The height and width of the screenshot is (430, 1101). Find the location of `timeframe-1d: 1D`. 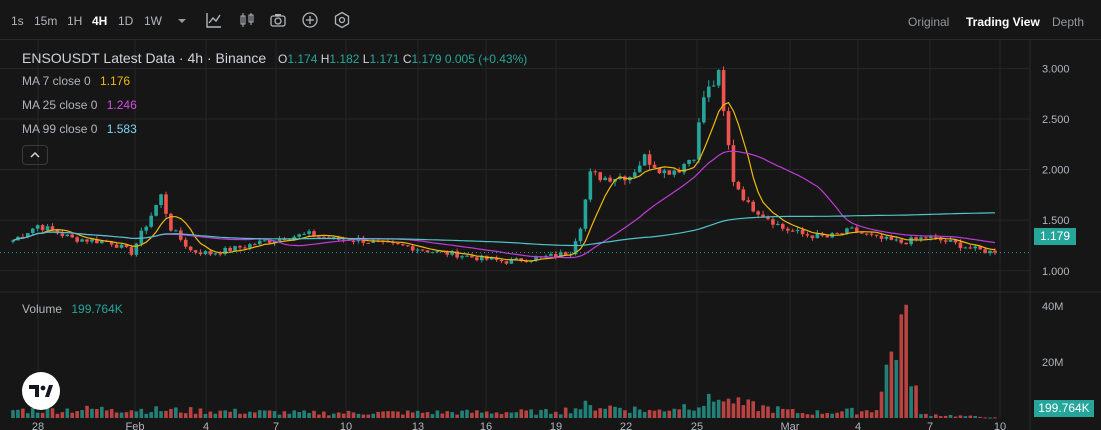

timeframe-1d: 1D is located at coordinates (126, 21).